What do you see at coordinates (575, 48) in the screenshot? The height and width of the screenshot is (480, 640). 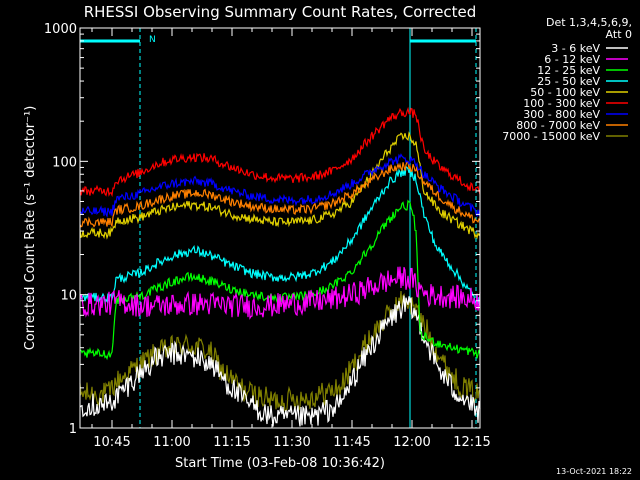 I see `legend-label-1: 3 - 6 keV` at bounding box center [575, 48].